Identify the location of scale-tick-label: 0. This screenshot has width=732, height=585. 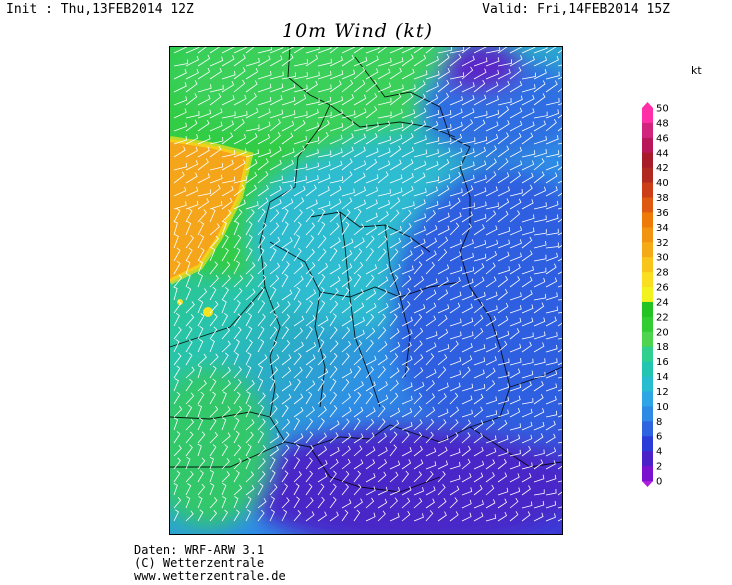
(659, 482).